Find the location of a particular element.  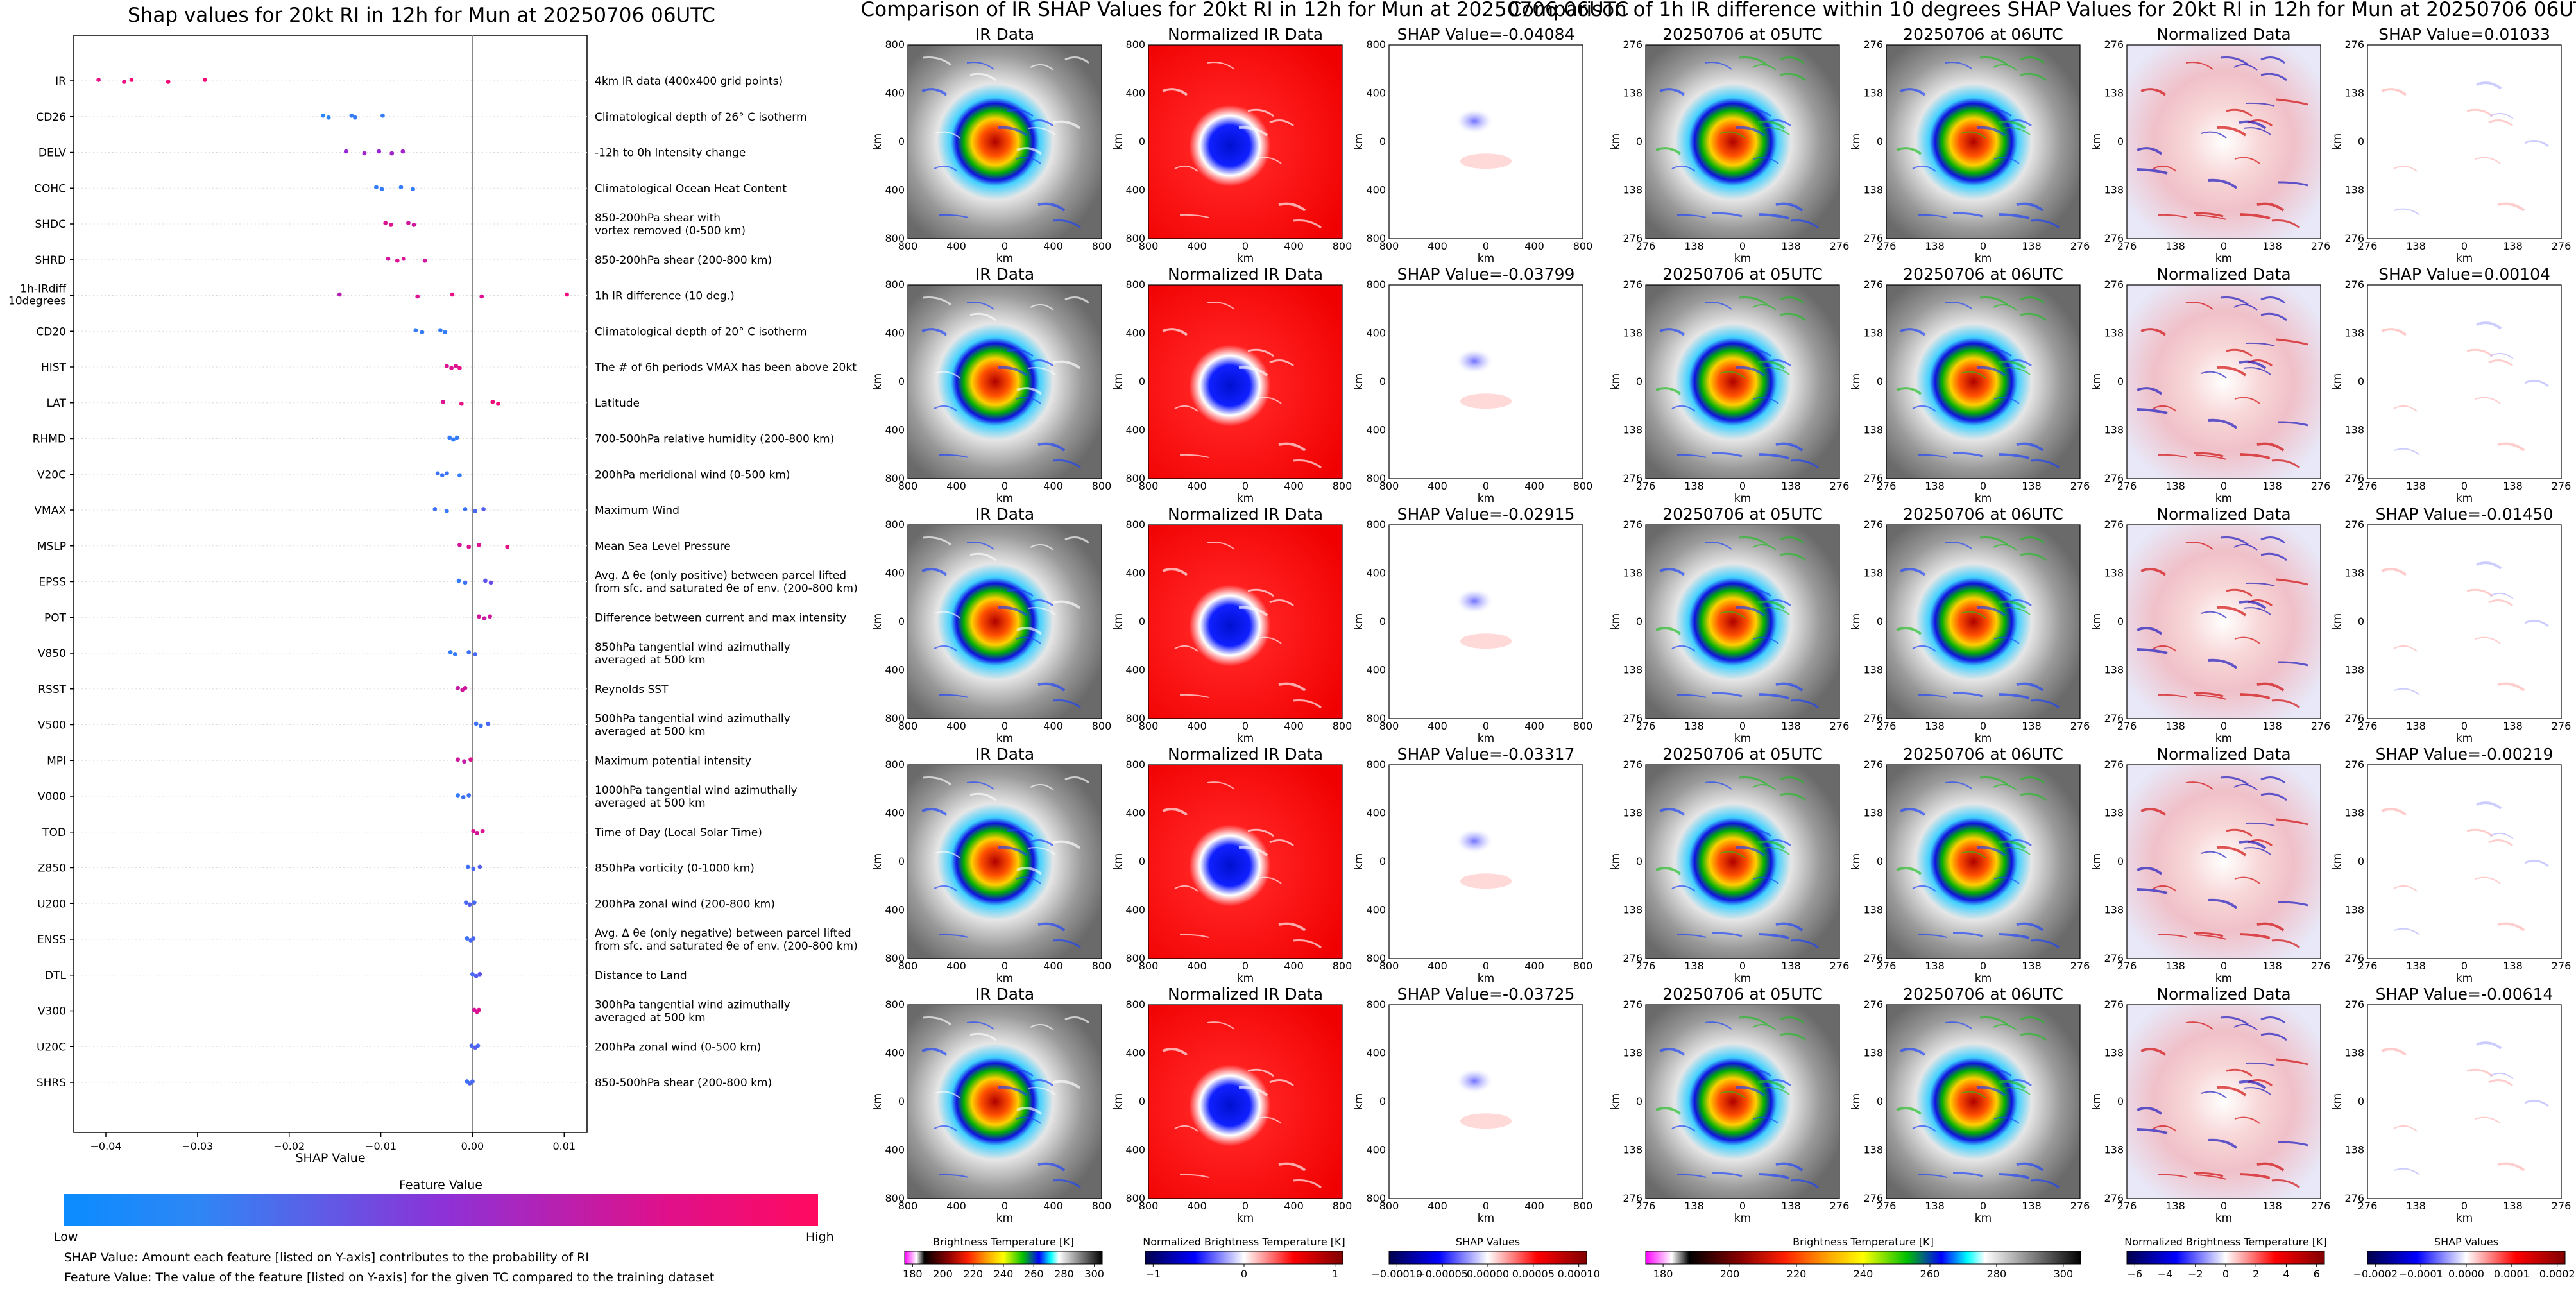

ir-snapshot-image is located at coordinates (1743, 862).